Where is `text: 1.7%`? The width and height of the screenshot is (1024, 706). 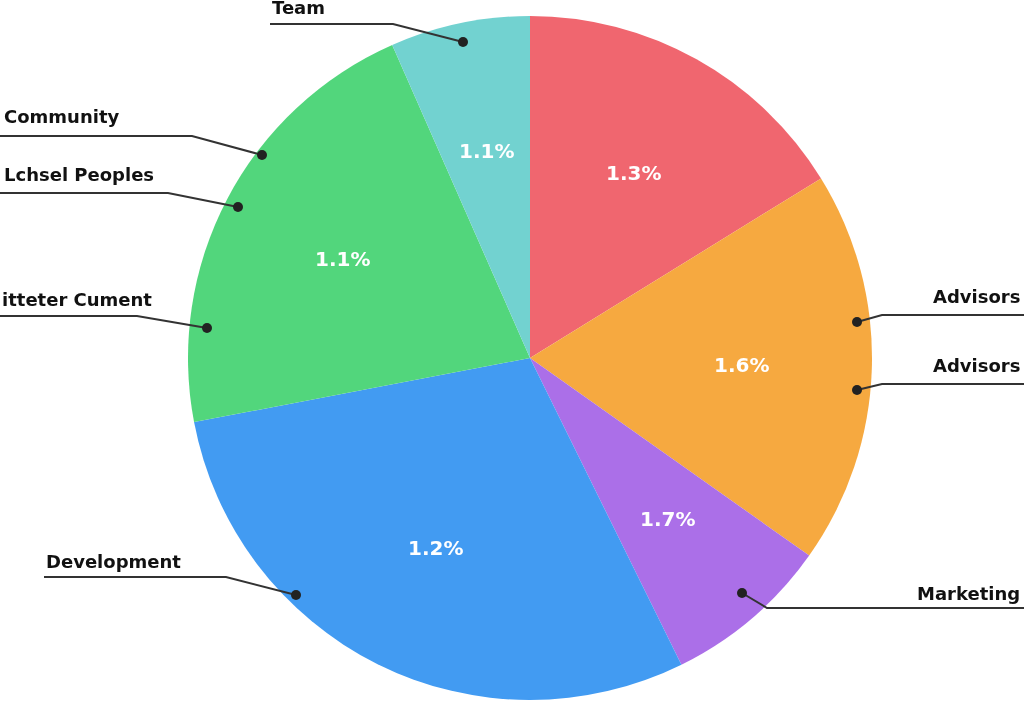 text: 1.7% is located at coordinates (668, 519).